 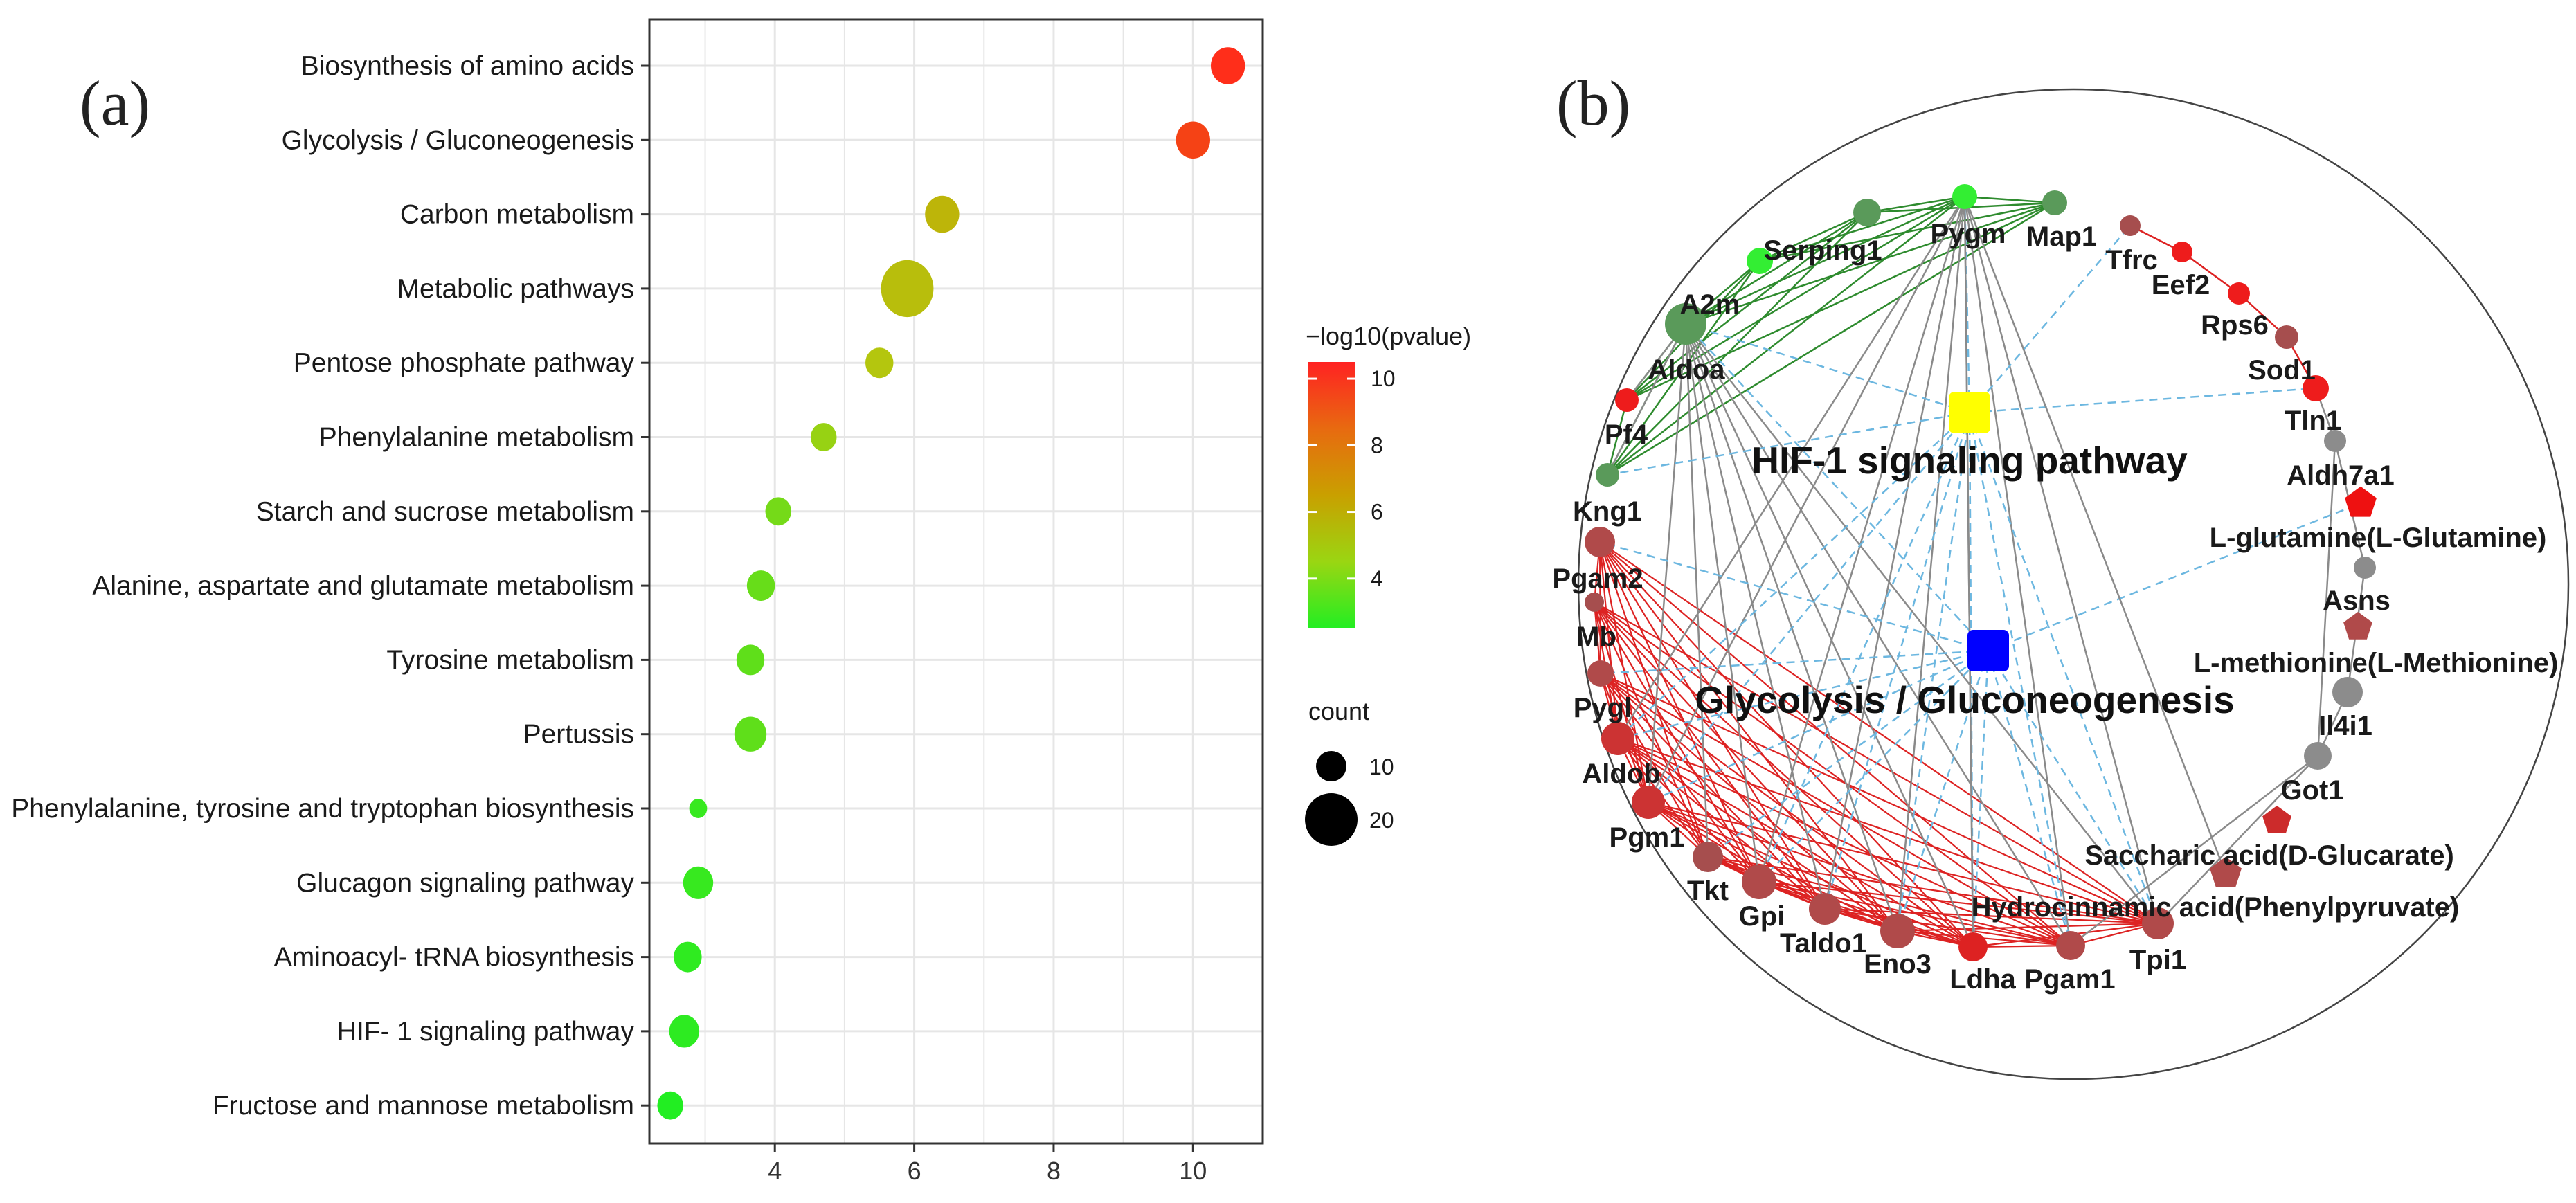 What do you see at coordinates (1193, 1171) in the screenshot?
I see `x-tick-label: 10` at bounding box center [1193, 1171].